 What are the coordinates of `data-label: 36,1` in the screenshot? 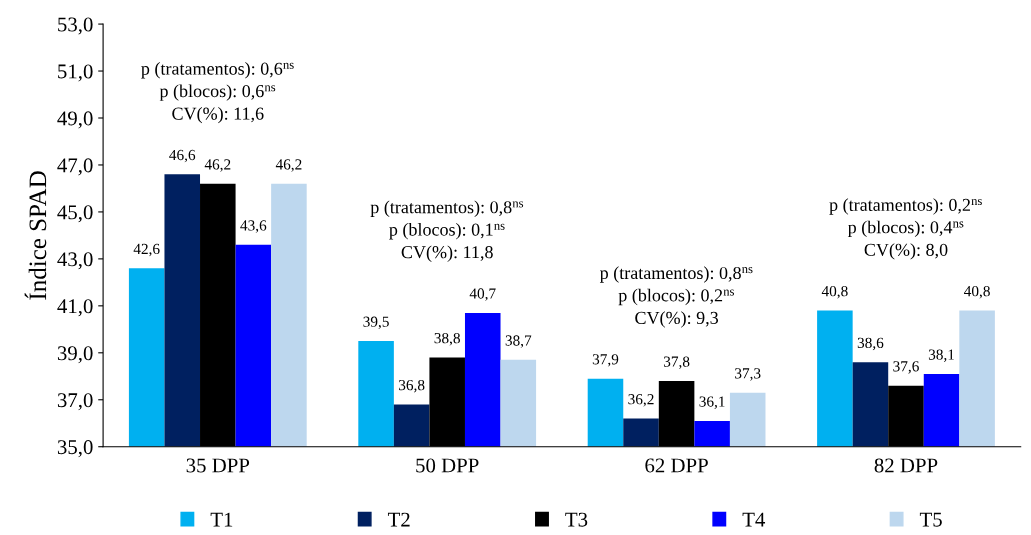 It's located at (712, 402).